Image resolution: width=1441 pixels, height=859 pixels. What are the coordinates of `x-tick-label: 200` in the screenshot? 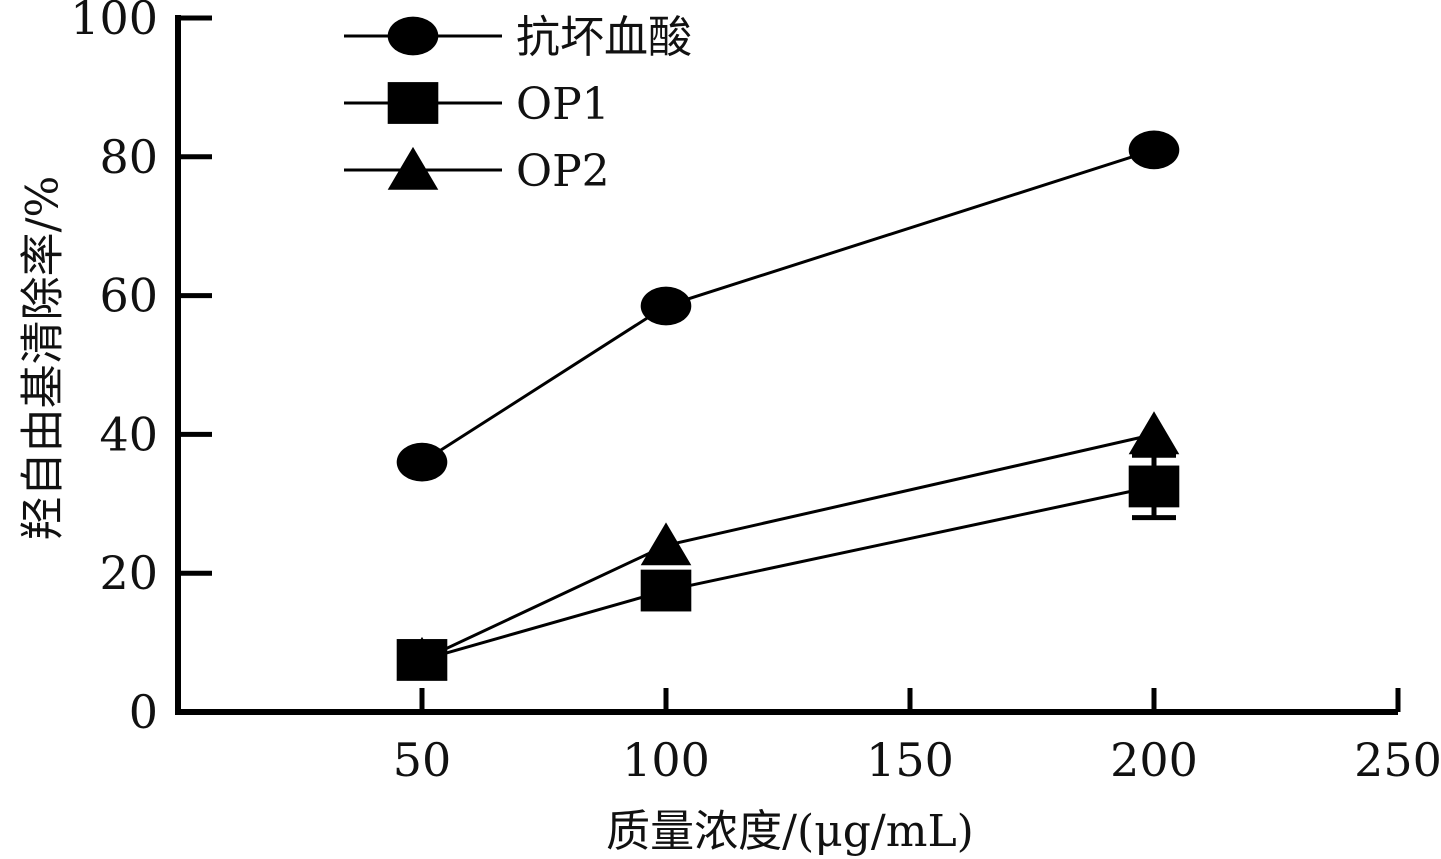 It's located at (1154, 760).